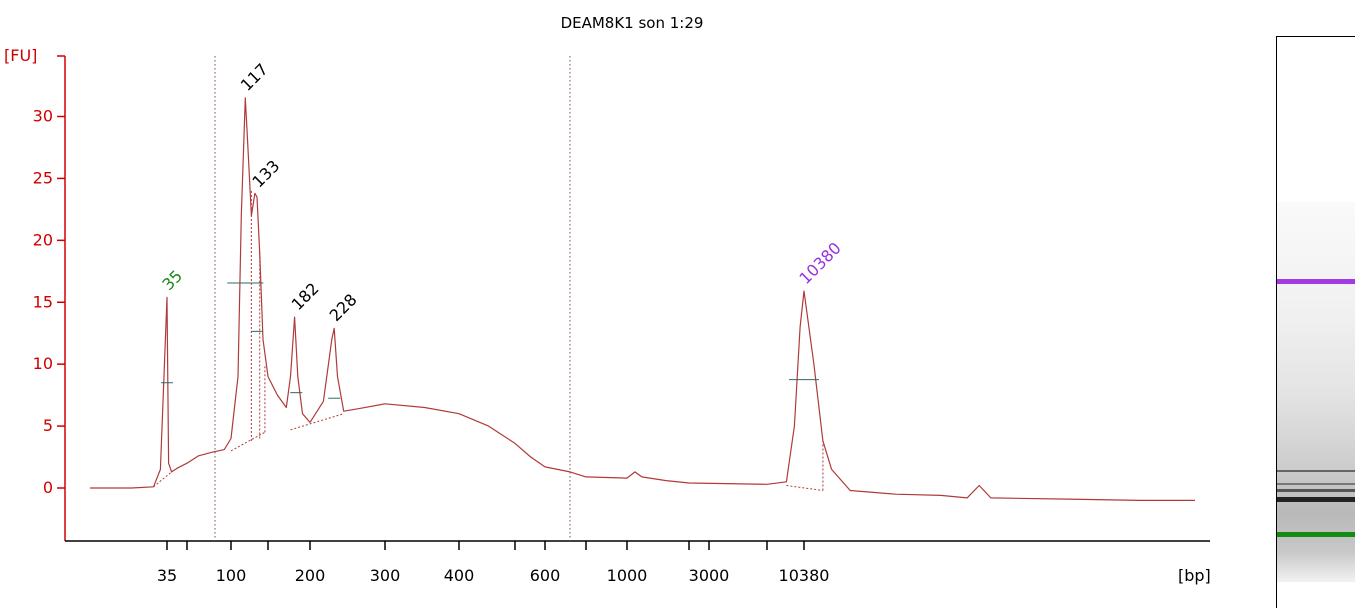 The height and width of the screenshot is (608, 1355). Describe the element at coordinates (1316, 392) in the screenshot. I see `gel-background-gradient` at that location.